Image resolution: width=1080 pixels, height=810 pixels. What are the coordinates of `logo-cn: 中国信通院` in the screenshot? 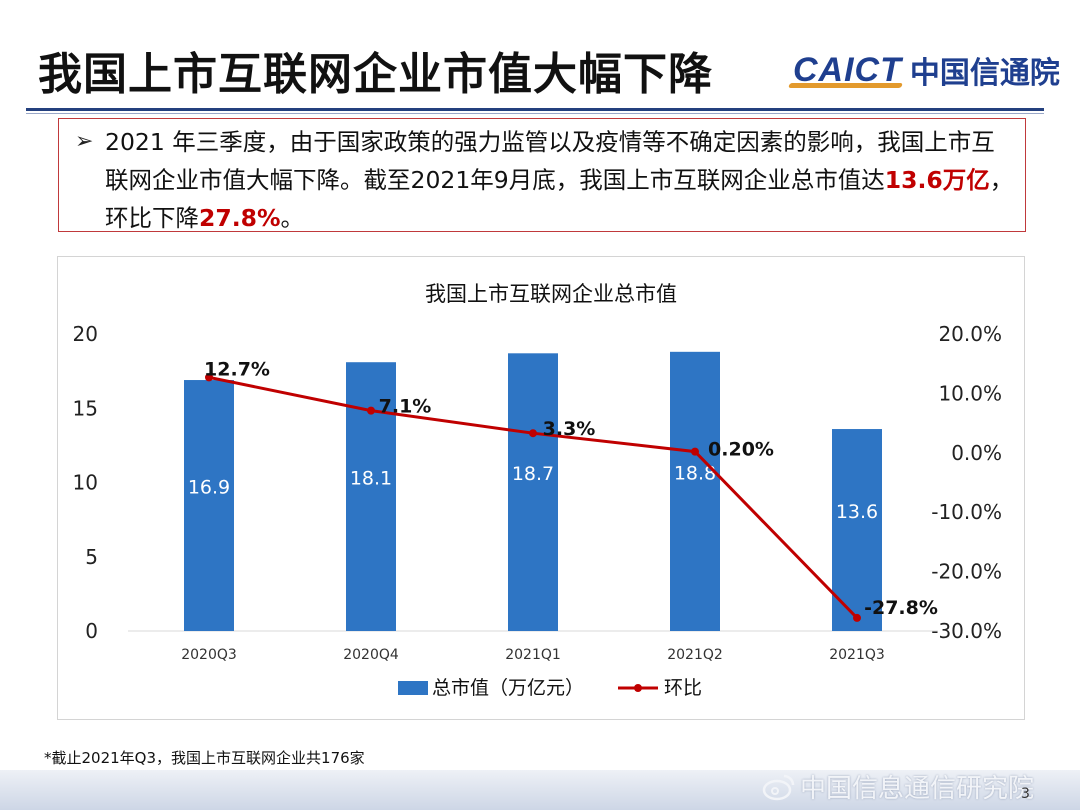 It's located at (984, 73).